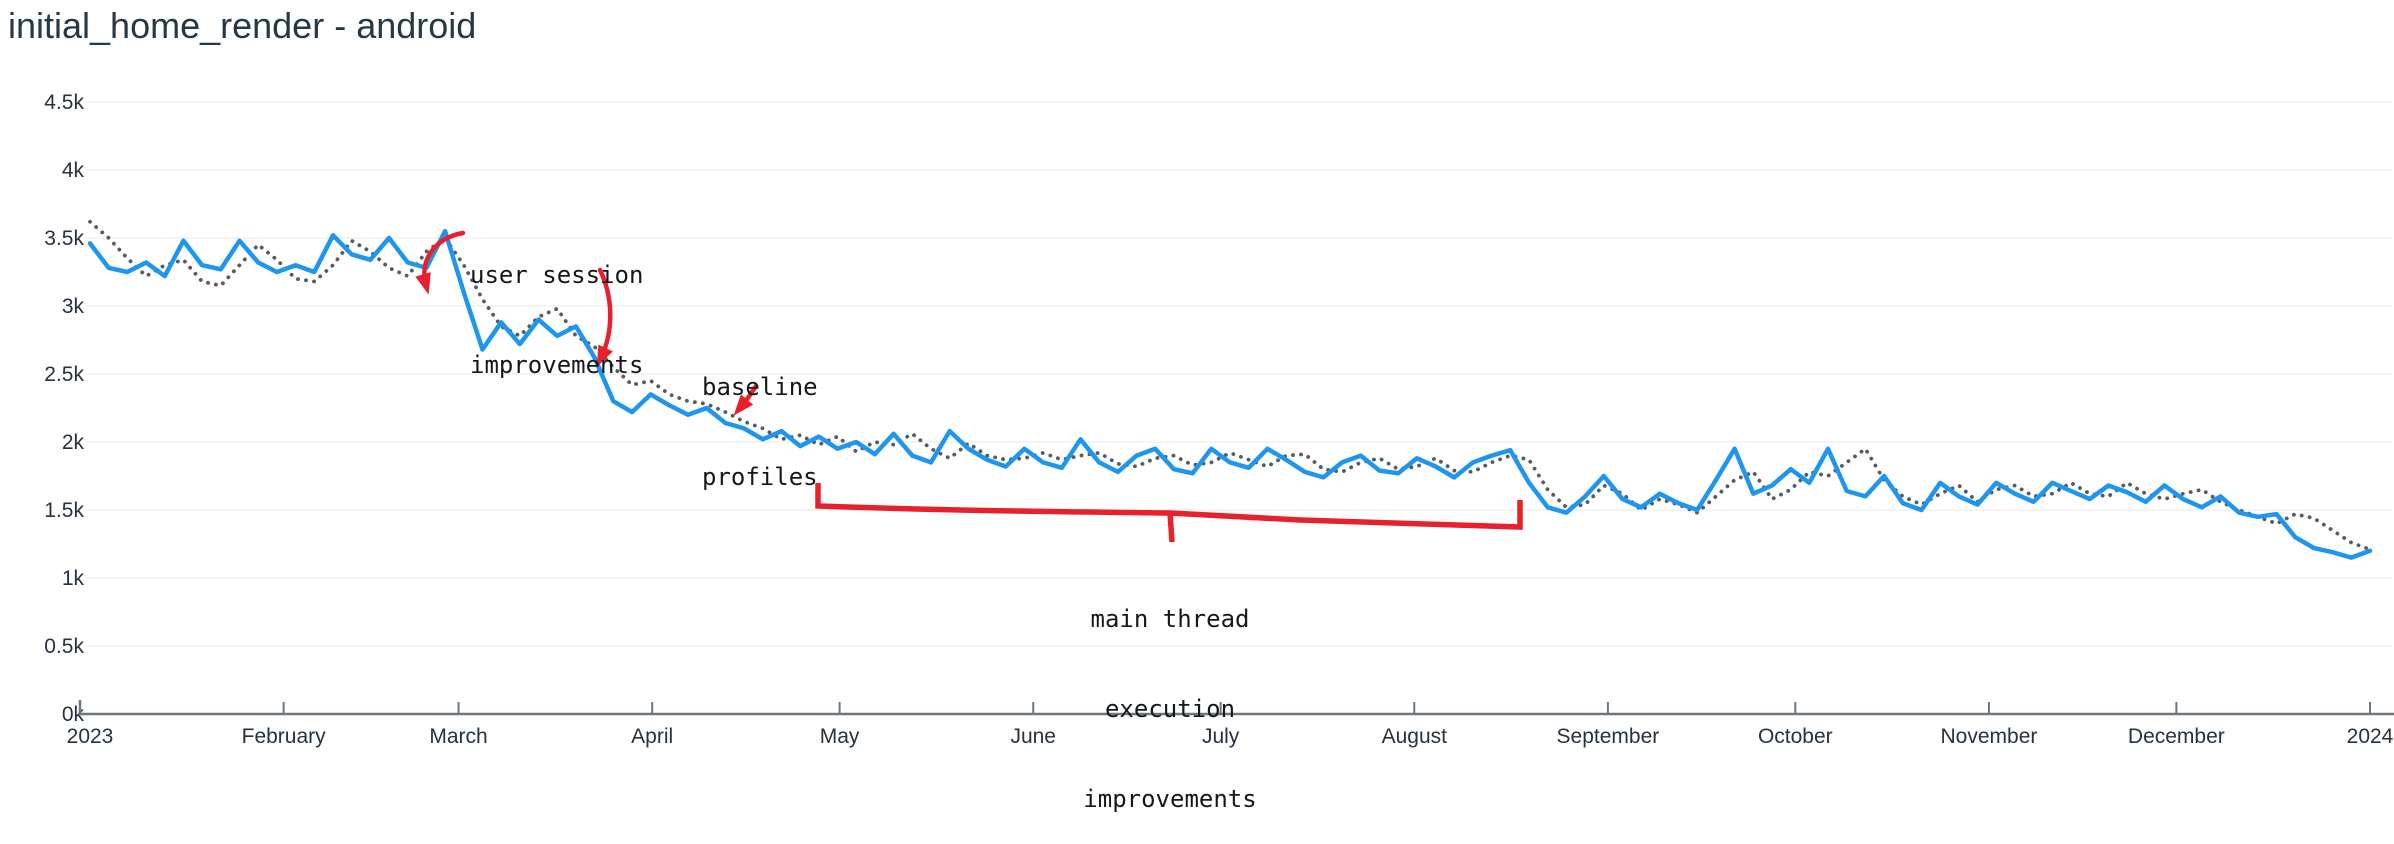 This screenshot has width=2394, height=844. What do you see at coordinates (1221, 736) in the screenshot?
I see `x-tick-label: July` at bounding box center [1221, 736].